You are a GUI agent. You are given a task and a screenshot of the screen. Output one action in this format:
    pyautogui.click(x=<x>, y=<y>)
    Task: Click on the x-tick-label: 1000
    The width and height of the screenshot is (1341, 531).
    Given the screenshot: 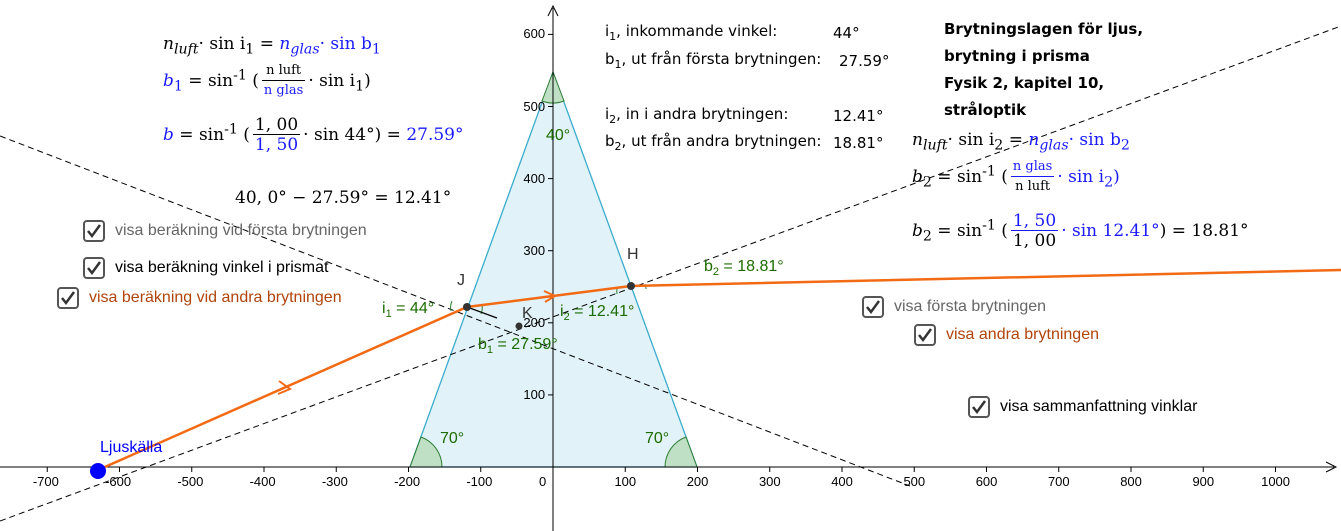 What is the action you would take?
    pyautogui.click(x=1276, y=481)
    